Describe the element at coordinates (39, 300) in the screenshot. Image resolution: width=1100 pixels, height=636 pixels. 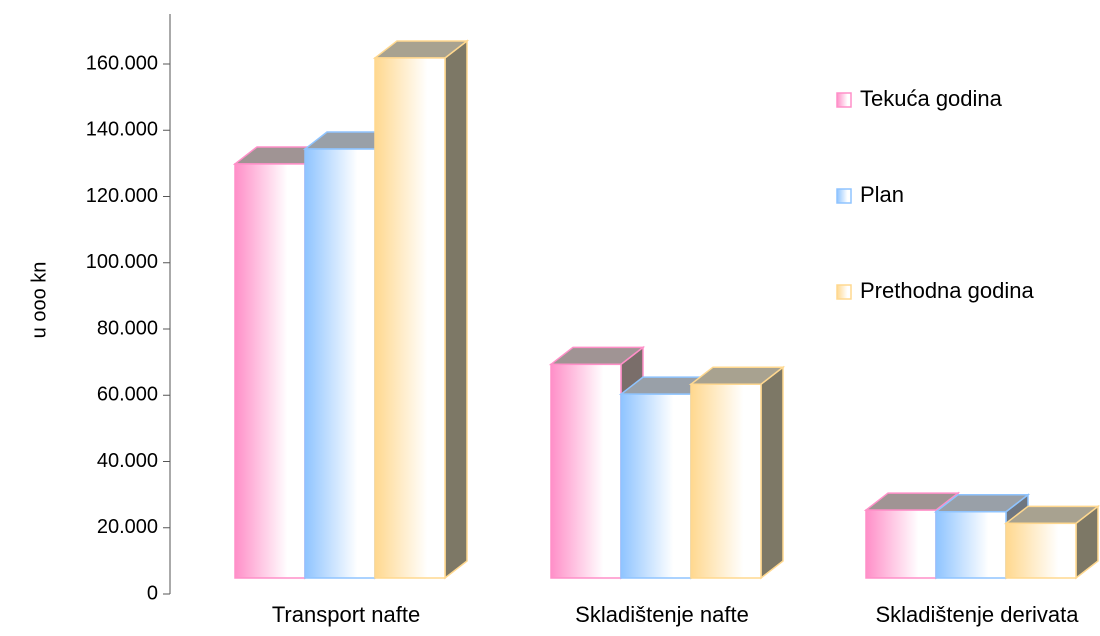
I see `y-axis-title: u ooo kn` at that location.